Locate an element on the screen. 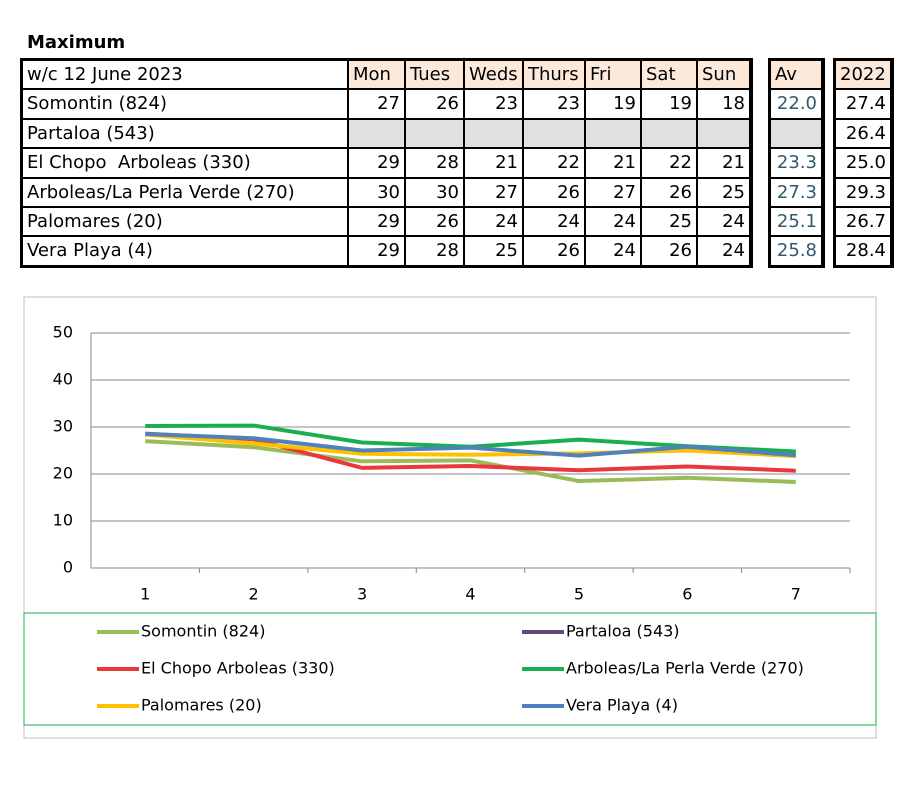 The image size is (901, 800). legend-box is located at coordinates (450, 669).